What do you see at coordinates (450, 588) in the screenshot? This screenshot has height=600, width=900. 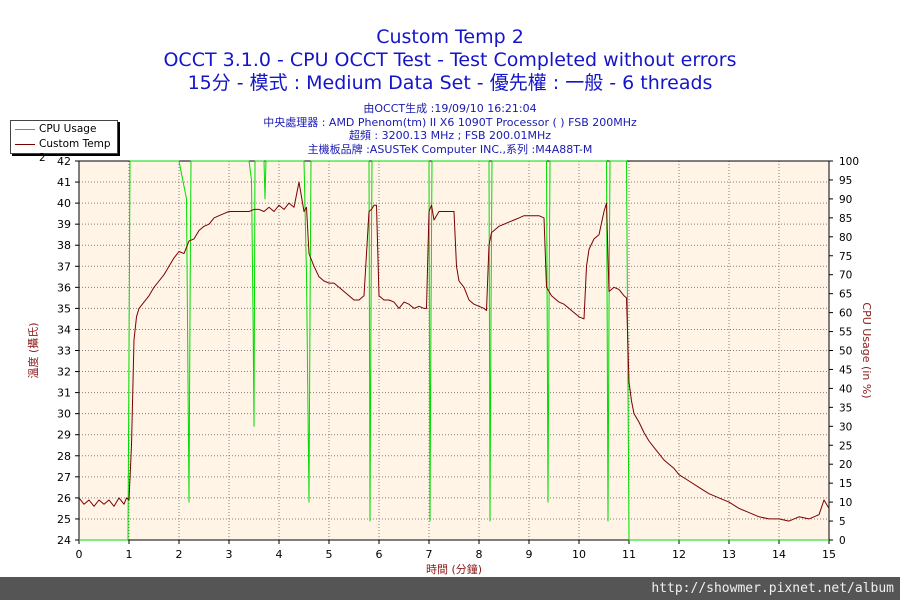 I see `footer-bar: http://showmer.pixnet.net/album` at bounding box center [450, 588].